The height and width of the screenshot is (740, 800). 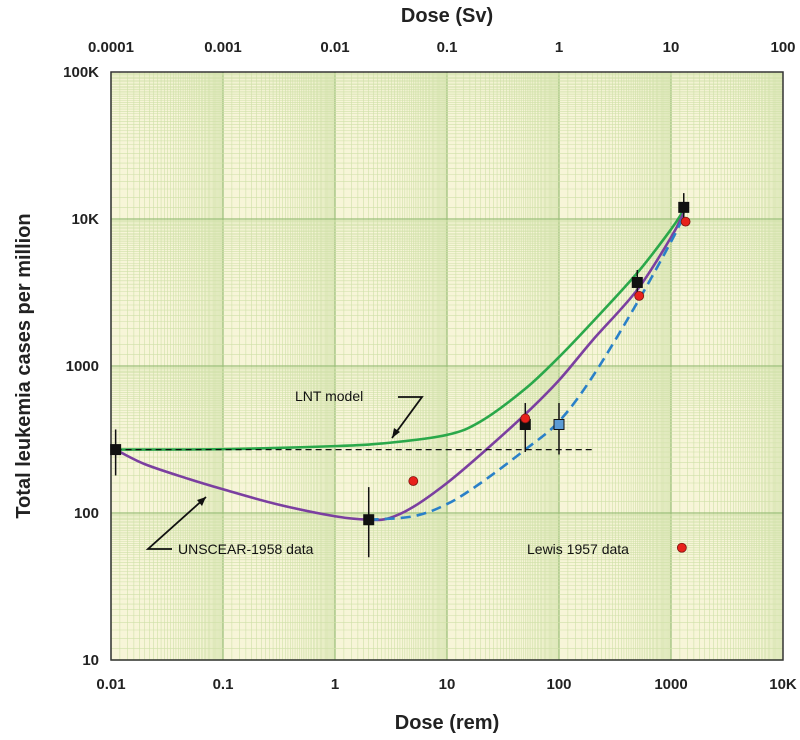 What do you see at coordinates (24, 365) in the screenshot?
I see `y-axis-title: Total leukemia cases per million` at bounding box center [24, 365].